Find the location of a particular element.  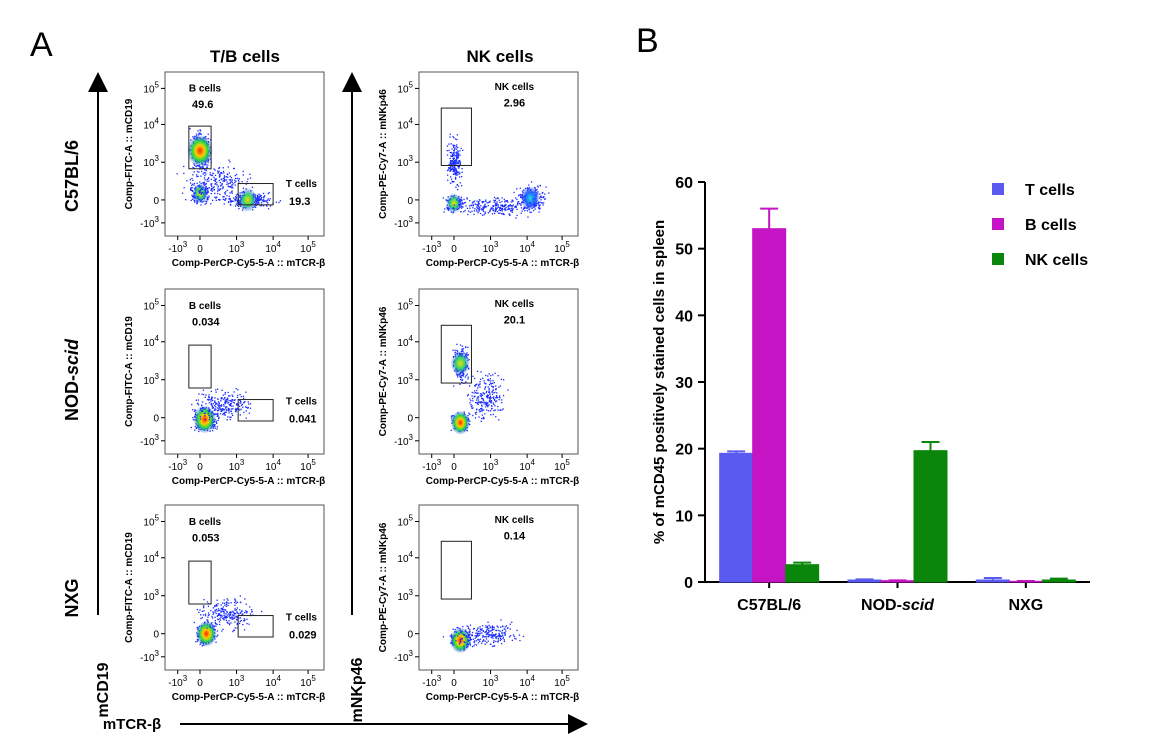

bar-chart-y-tick-label: 40 is located at coordinates (684, 316).